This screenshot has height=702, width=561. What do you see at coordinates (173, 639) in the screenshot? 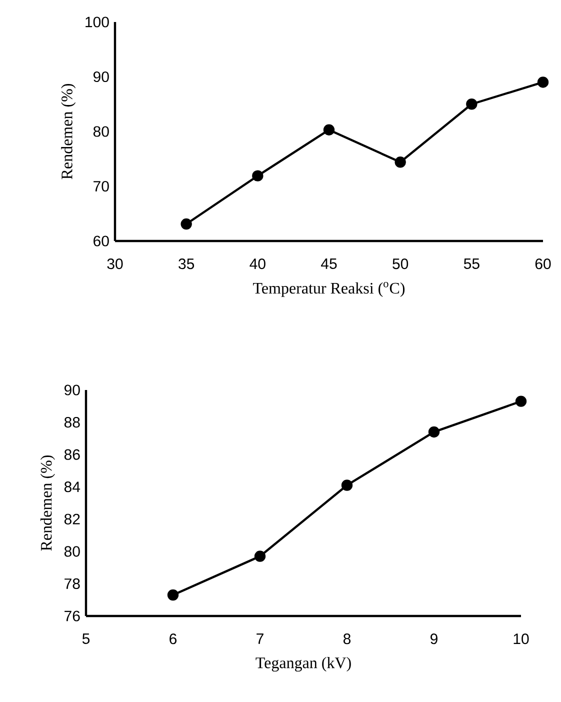
I see `x-tick-label: 6` at bounding box center [173, 639].